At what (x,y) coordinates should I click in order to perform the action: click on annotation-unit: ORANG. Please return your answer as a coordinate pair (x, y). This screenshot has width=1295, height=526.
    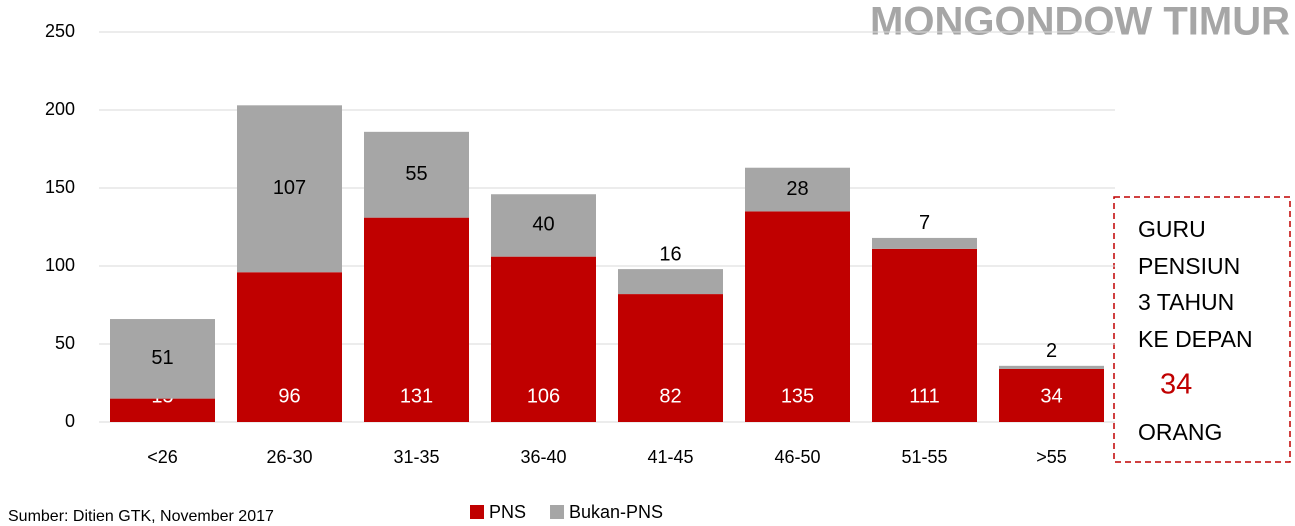
    Looking at the image, I should click on (1180, 432).